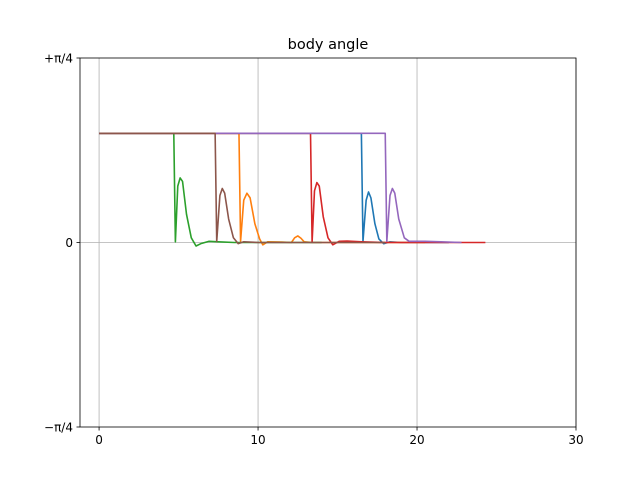 The image size is (640, 480). Describe the element at coordinates (416, 440) in the screenshot. I see `x-tick-label: 20` at that location.